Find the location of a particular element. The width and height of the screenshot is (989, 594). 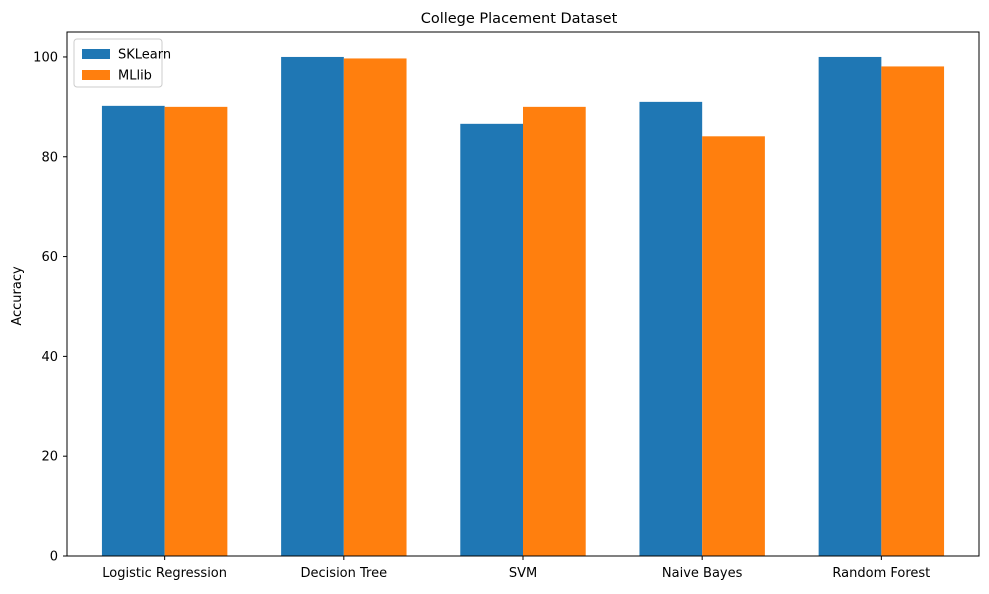

bar-mllib-decision-tree is located at coordinates (375, 307).